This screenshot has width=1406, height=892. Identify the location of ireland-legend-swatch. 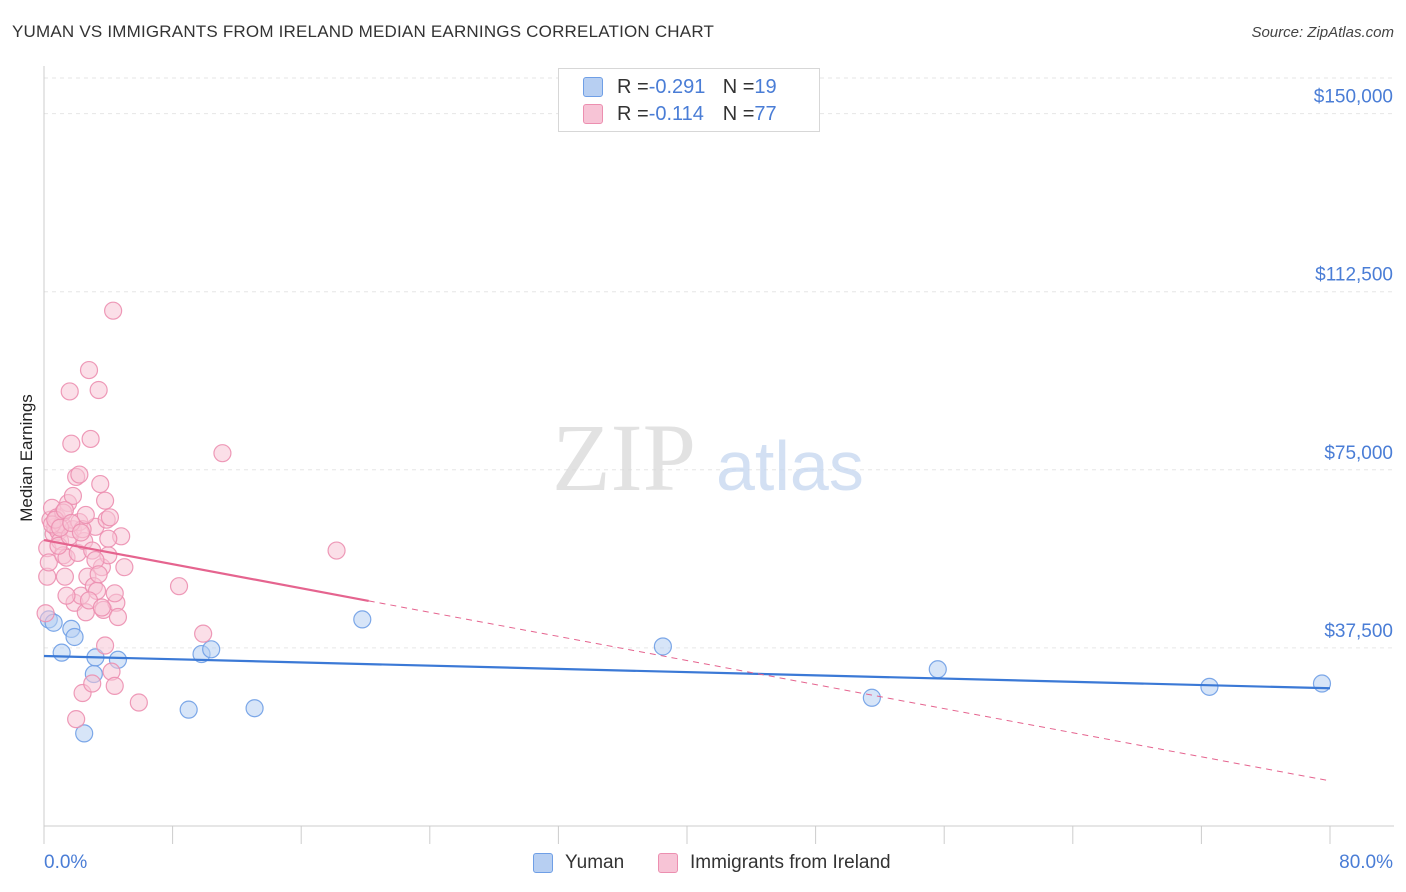
(668, 863).